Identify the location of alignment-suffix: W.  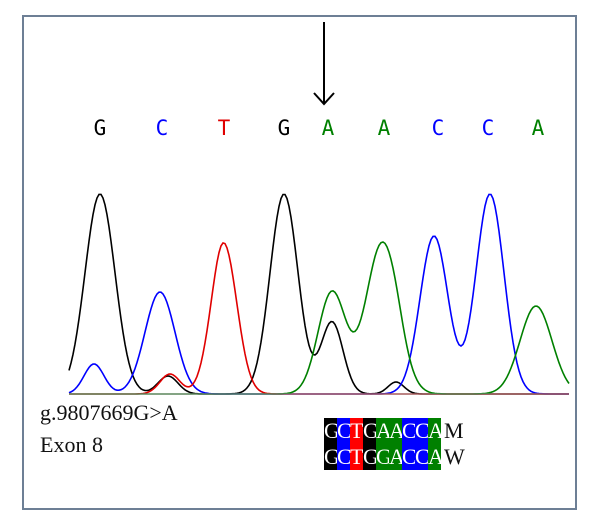
(455, 457).